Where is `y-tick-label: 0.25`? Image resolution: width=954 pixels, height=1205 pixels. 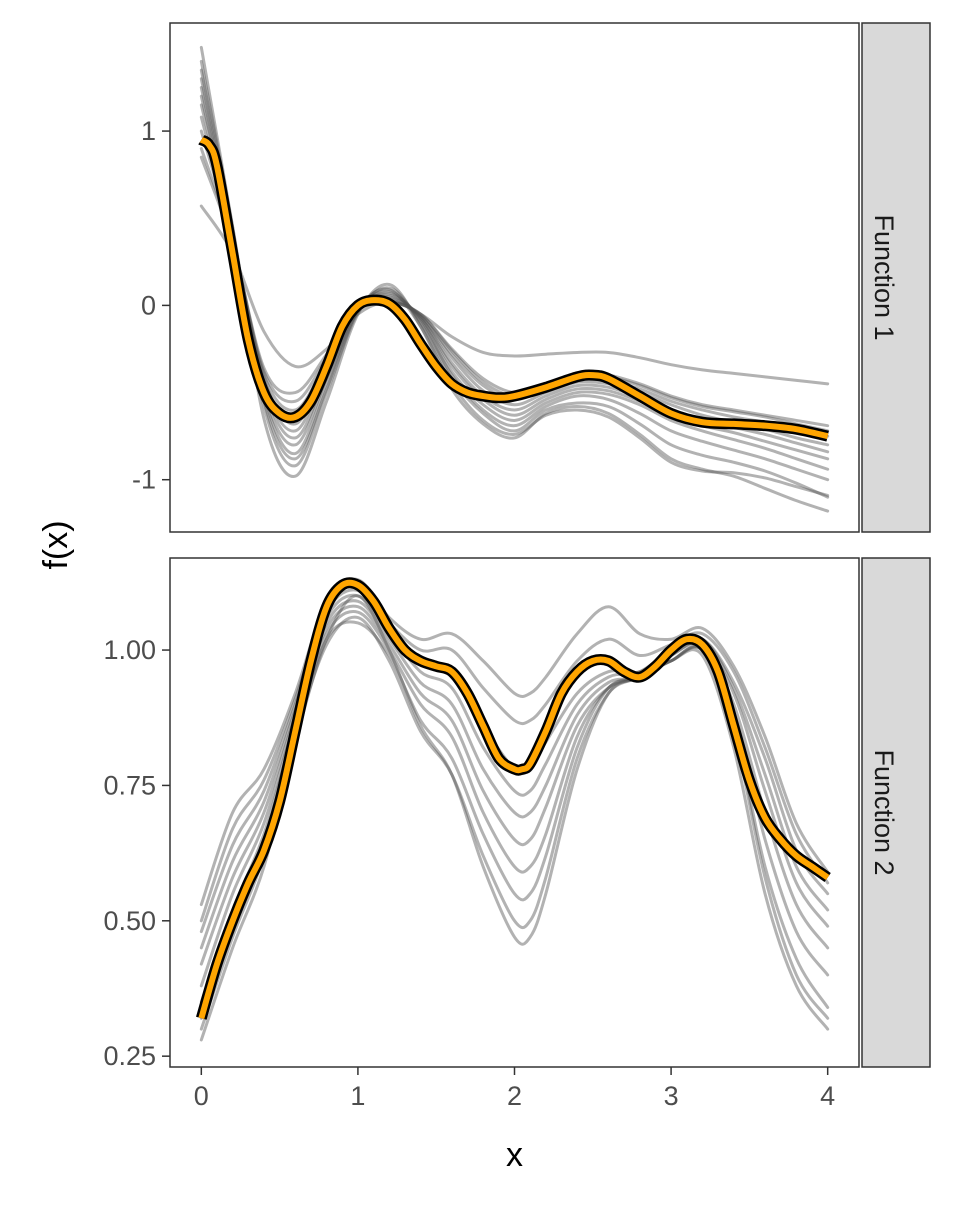
y-tick-label: 0.25 is located at coordinates (129, 1056).